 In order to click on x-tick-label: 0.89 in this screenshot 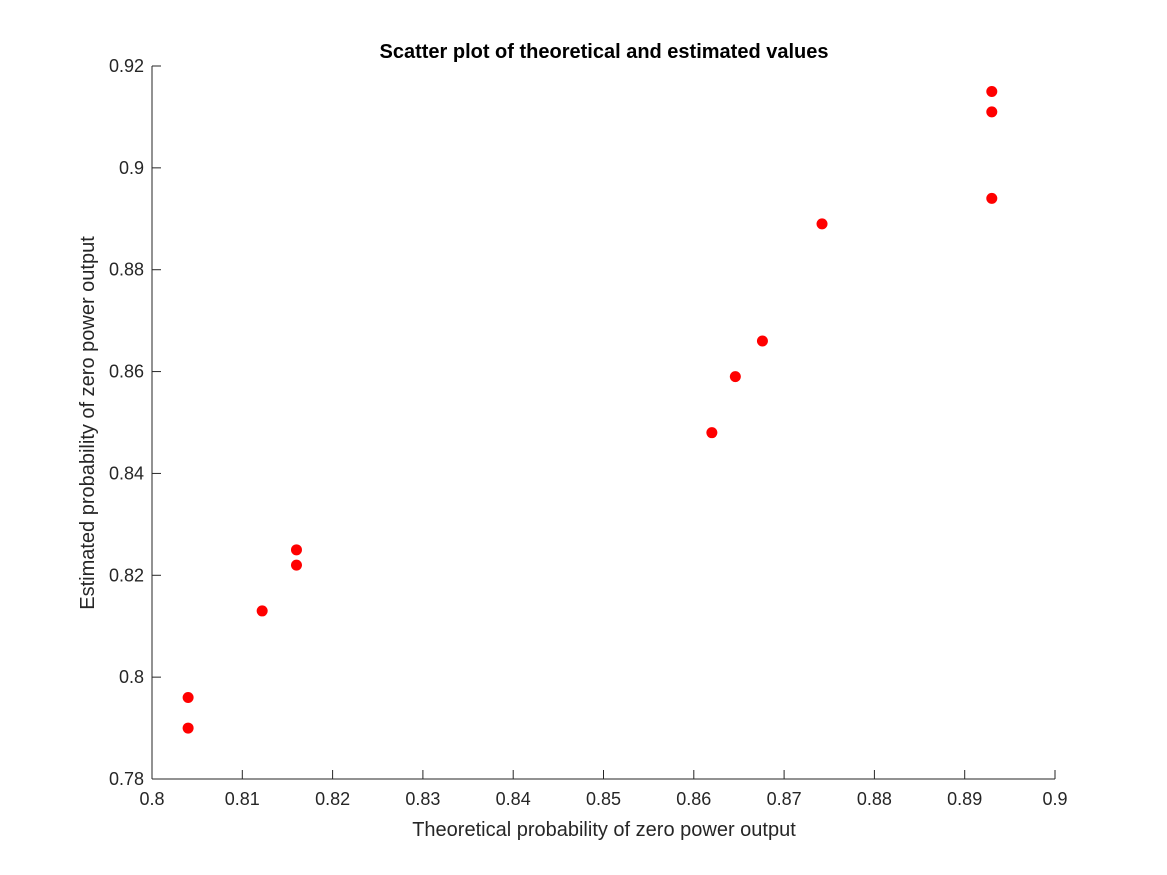, I will do `click(964, 799)`.